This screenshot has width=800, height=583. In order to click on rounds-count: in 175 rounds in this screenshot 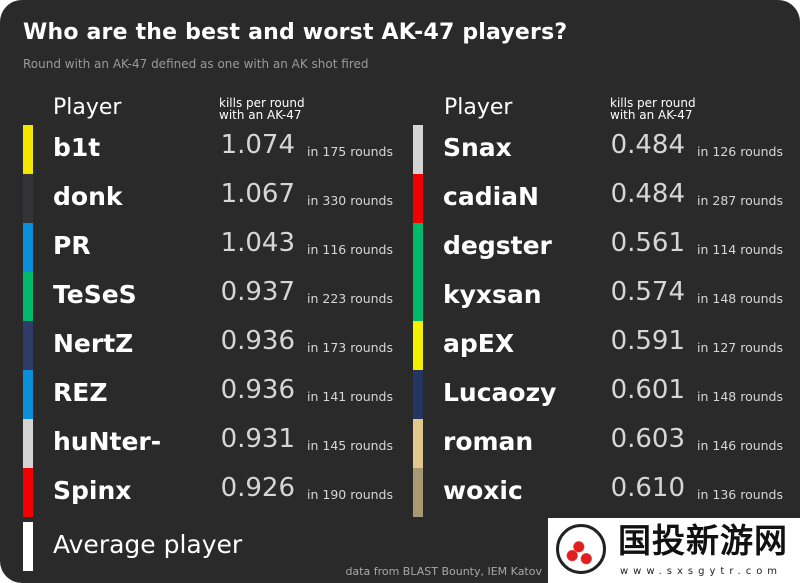, I will do `click(350, 151)`.